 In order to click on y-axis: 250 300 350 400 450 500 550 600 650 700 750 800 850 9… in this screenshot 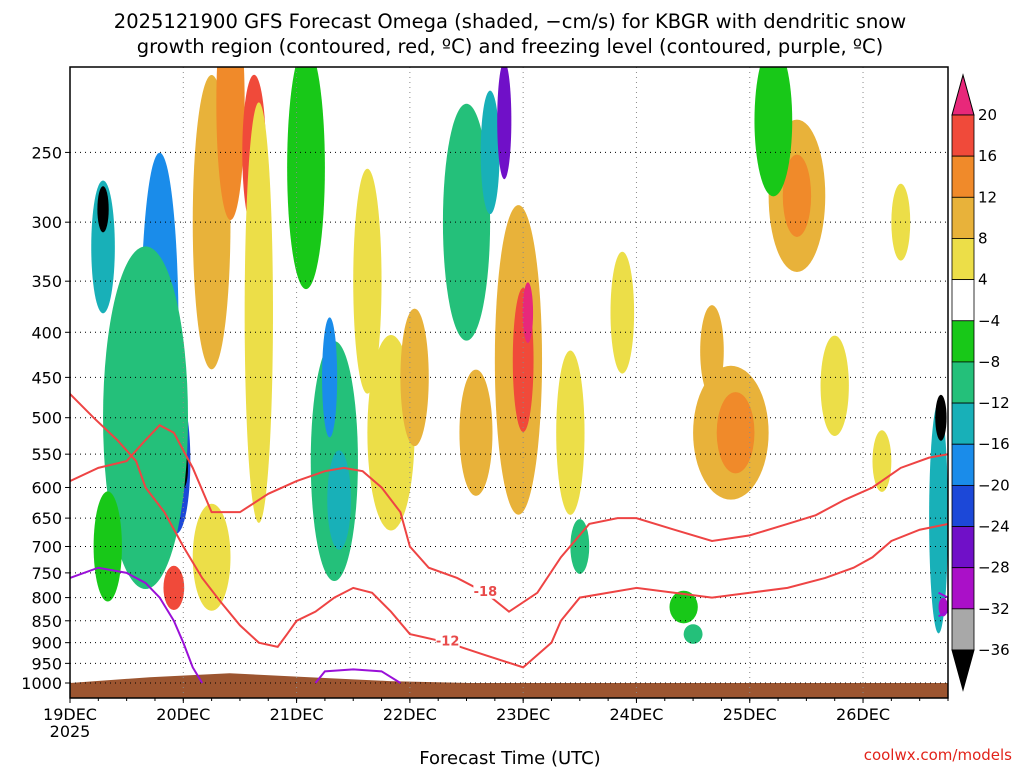, I will do `click(45, 418)`.